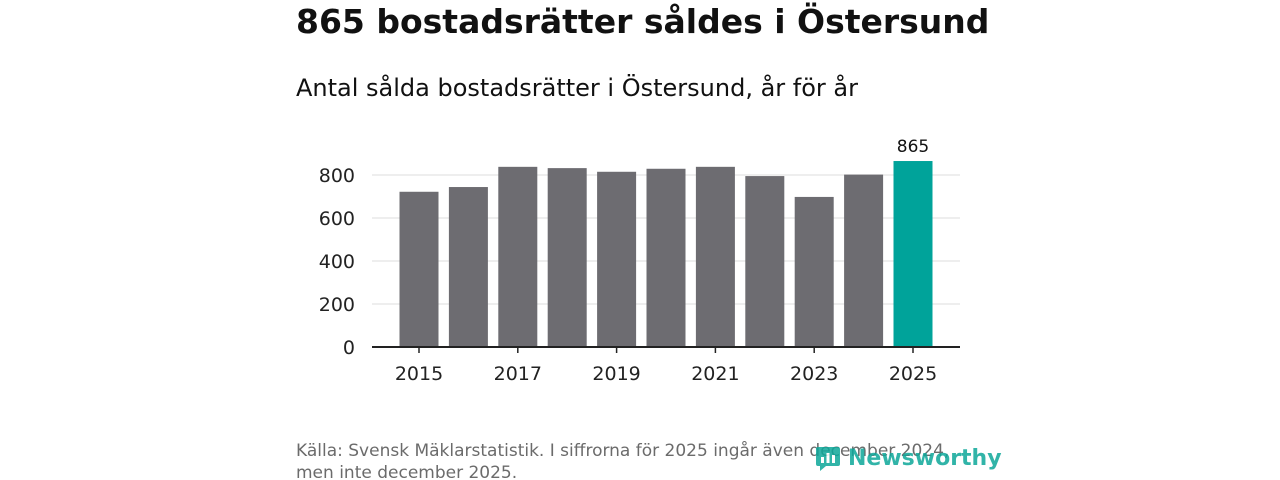 The height and width of the screenshot is (480, 1280). I want to click on source-line-2: men inte december 2025., so click(407, 471).